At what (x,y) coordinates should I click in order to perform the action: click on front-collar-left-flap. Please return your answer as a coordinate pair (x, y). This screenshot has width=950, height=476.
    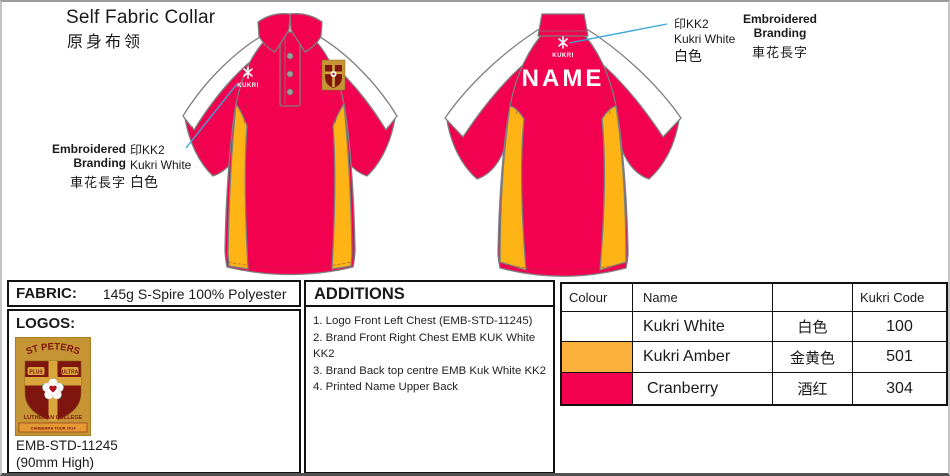
    Looking at the image, I should click on (274, 33).